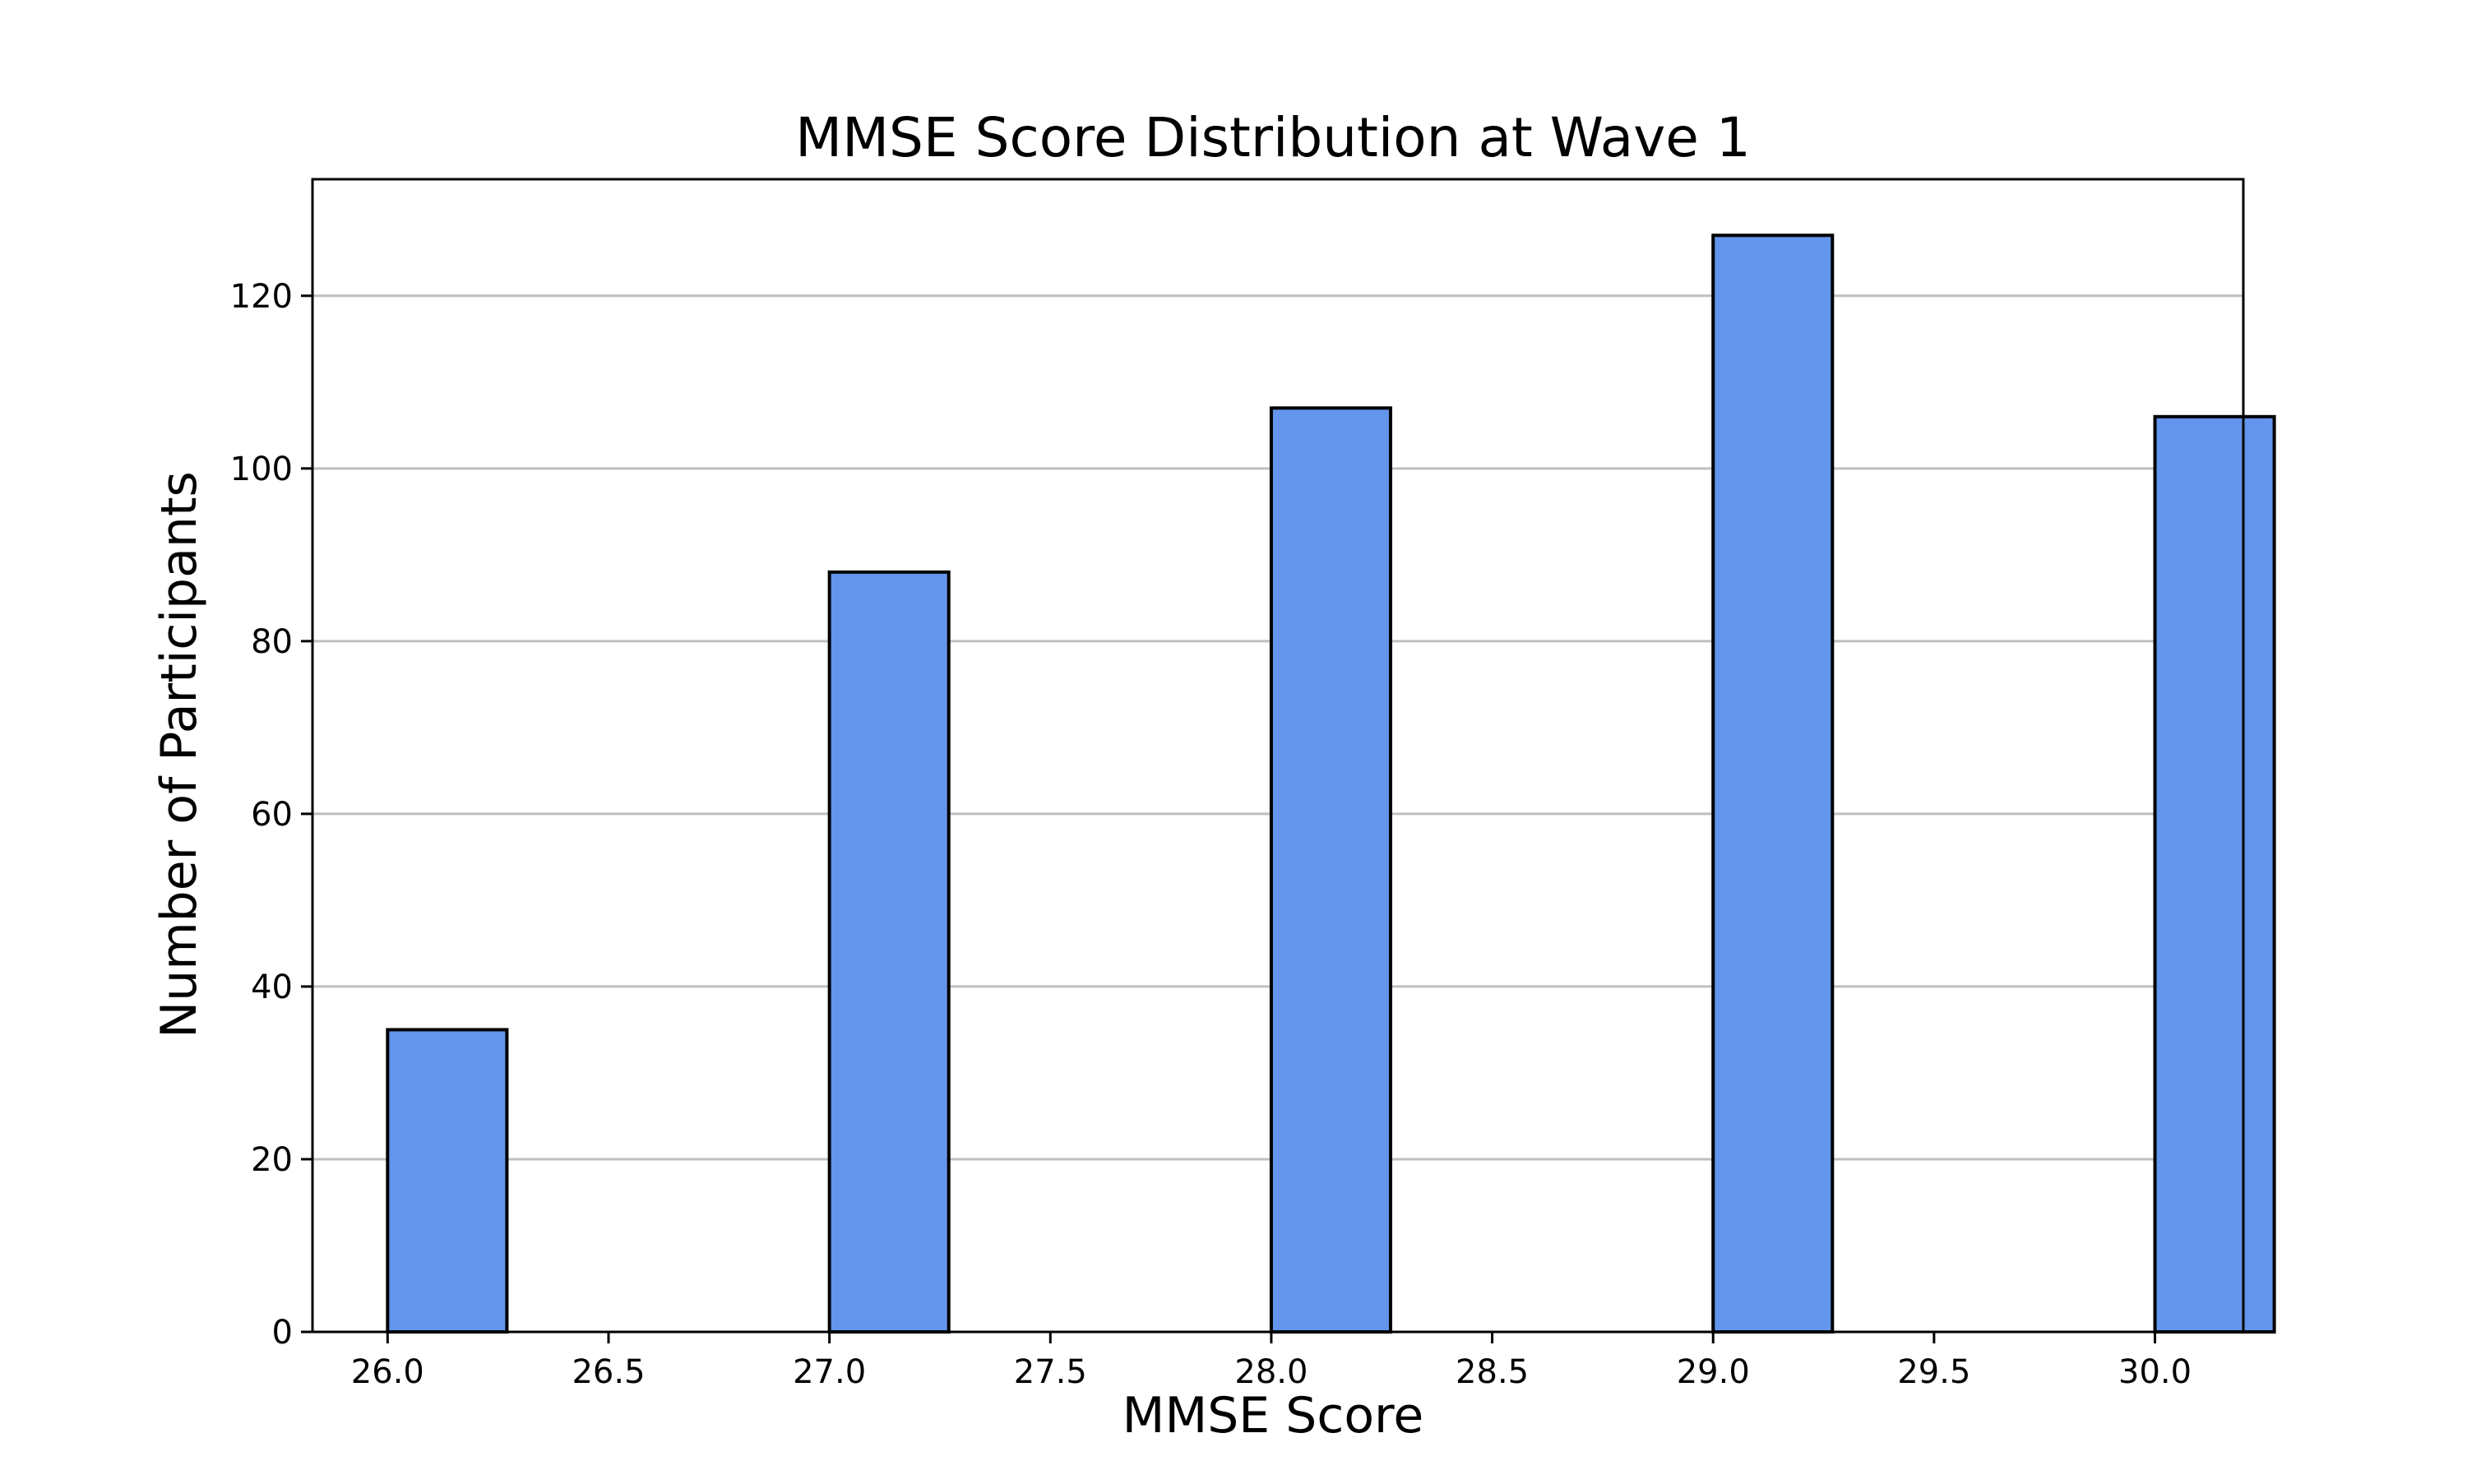 This screenshot has height=1484, width=2467. What do you see at coordinates (1714, 1372) in the screenshot?
I see `x-tick-label: 29.0` at bounding box center [1714, 1372].